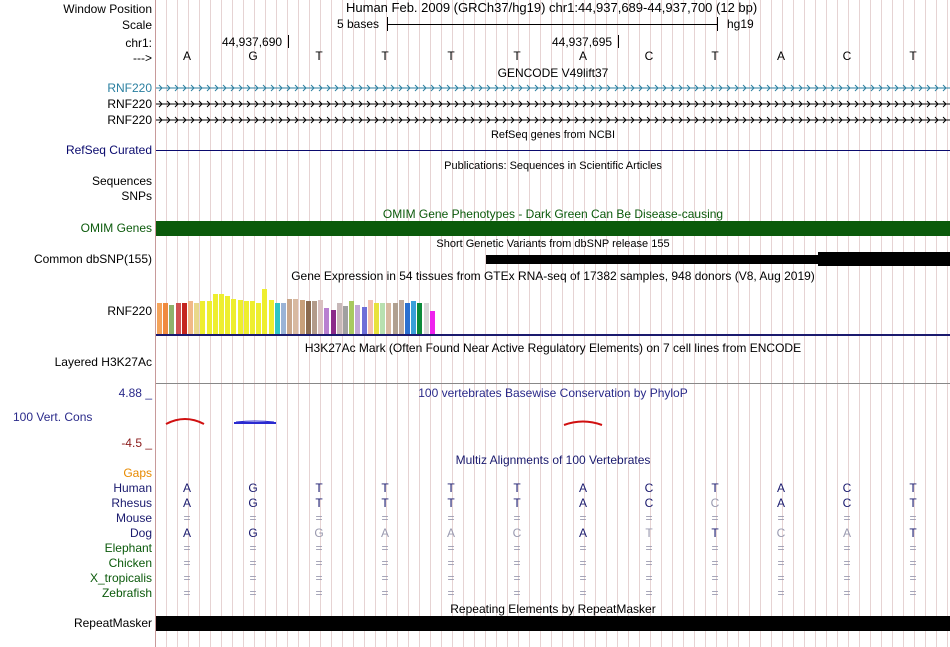 Image resolution: width=950 pixels, height=647 pixels. Describe the element at coordinates (92, 259) in the screenshot. I see `dbsnp-label: Common dbSNP(155)` at that location.